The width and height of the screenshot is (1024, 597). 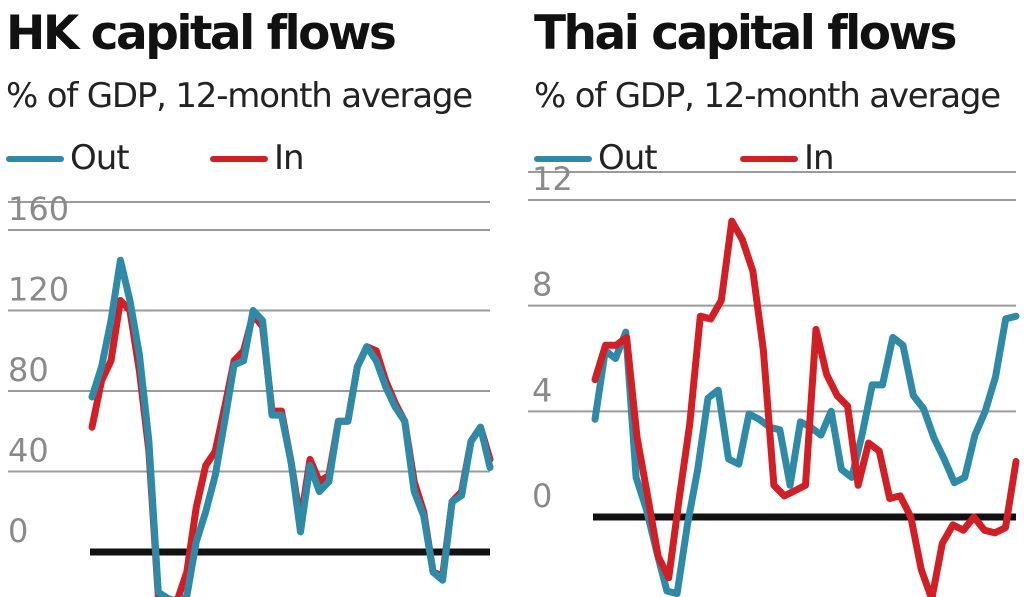 What do you see at coordinates (563, 159) in the screenshot?
I see `thai-legend-out-swatch` at bounding box center [563, 159].